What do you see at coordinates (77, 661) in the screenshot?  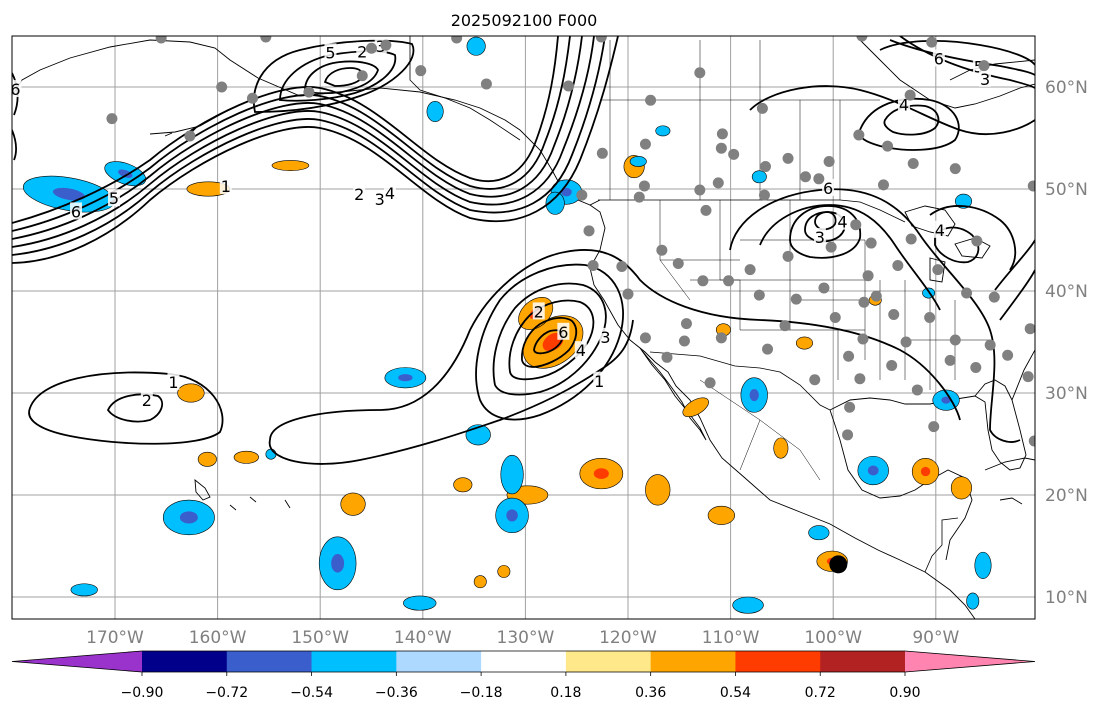 I see `colorbar-min-extension` at bounding box center [77, 661].